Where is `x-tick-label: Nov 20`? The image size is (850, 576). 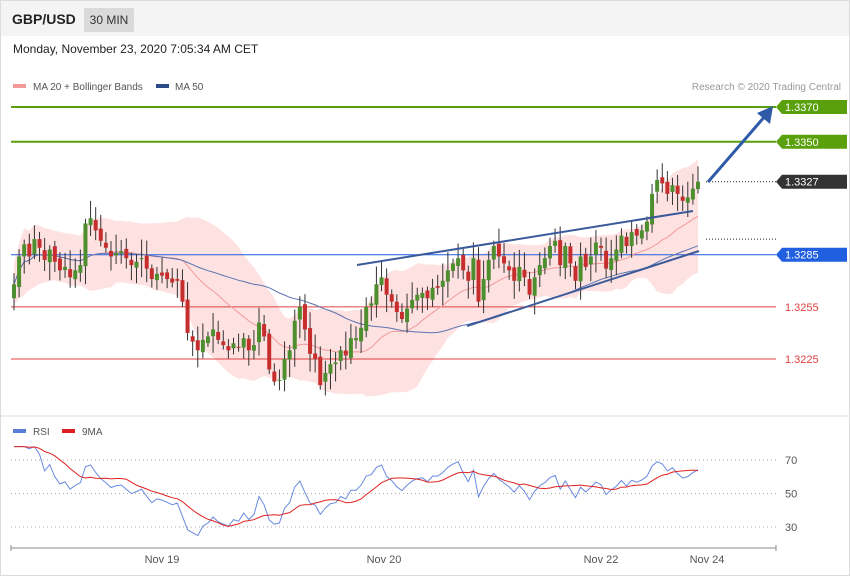
x-tick-label: Nov 20 is located at coordinates (384, 560).